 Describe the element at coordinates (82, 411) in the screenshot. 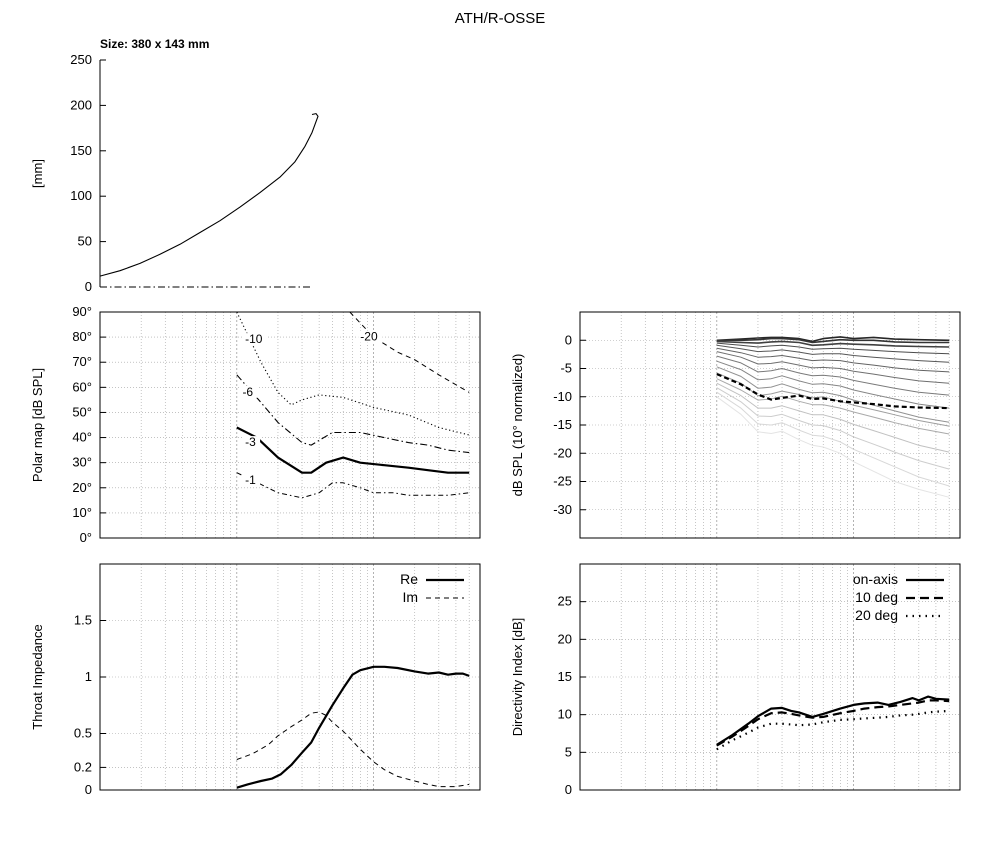

I see `polar-ytick-label: 50°` at that location.